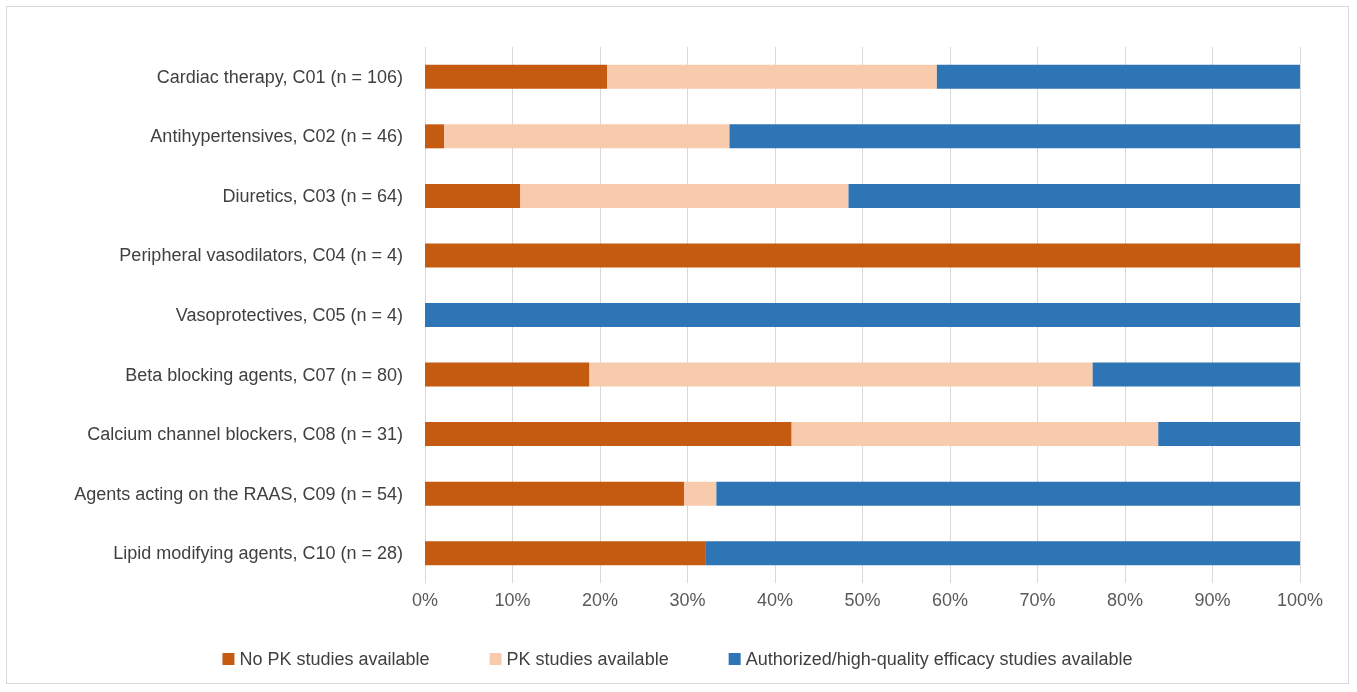 The width and height of the screenshot is (1357, 692). I want to click on y-tick-label: Diuretics, C03 (n = 64), so click(312, 195).